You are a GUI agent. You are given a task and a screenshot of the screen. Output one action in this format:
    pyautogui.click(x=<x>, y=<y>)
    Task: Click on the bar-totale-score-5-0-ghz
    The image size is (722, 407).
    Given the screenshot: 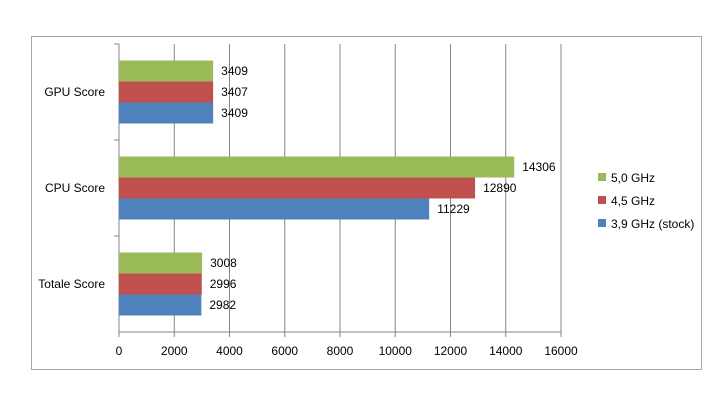 What is the action you would take?
    pyautogui.click(x=161, y=263)
    